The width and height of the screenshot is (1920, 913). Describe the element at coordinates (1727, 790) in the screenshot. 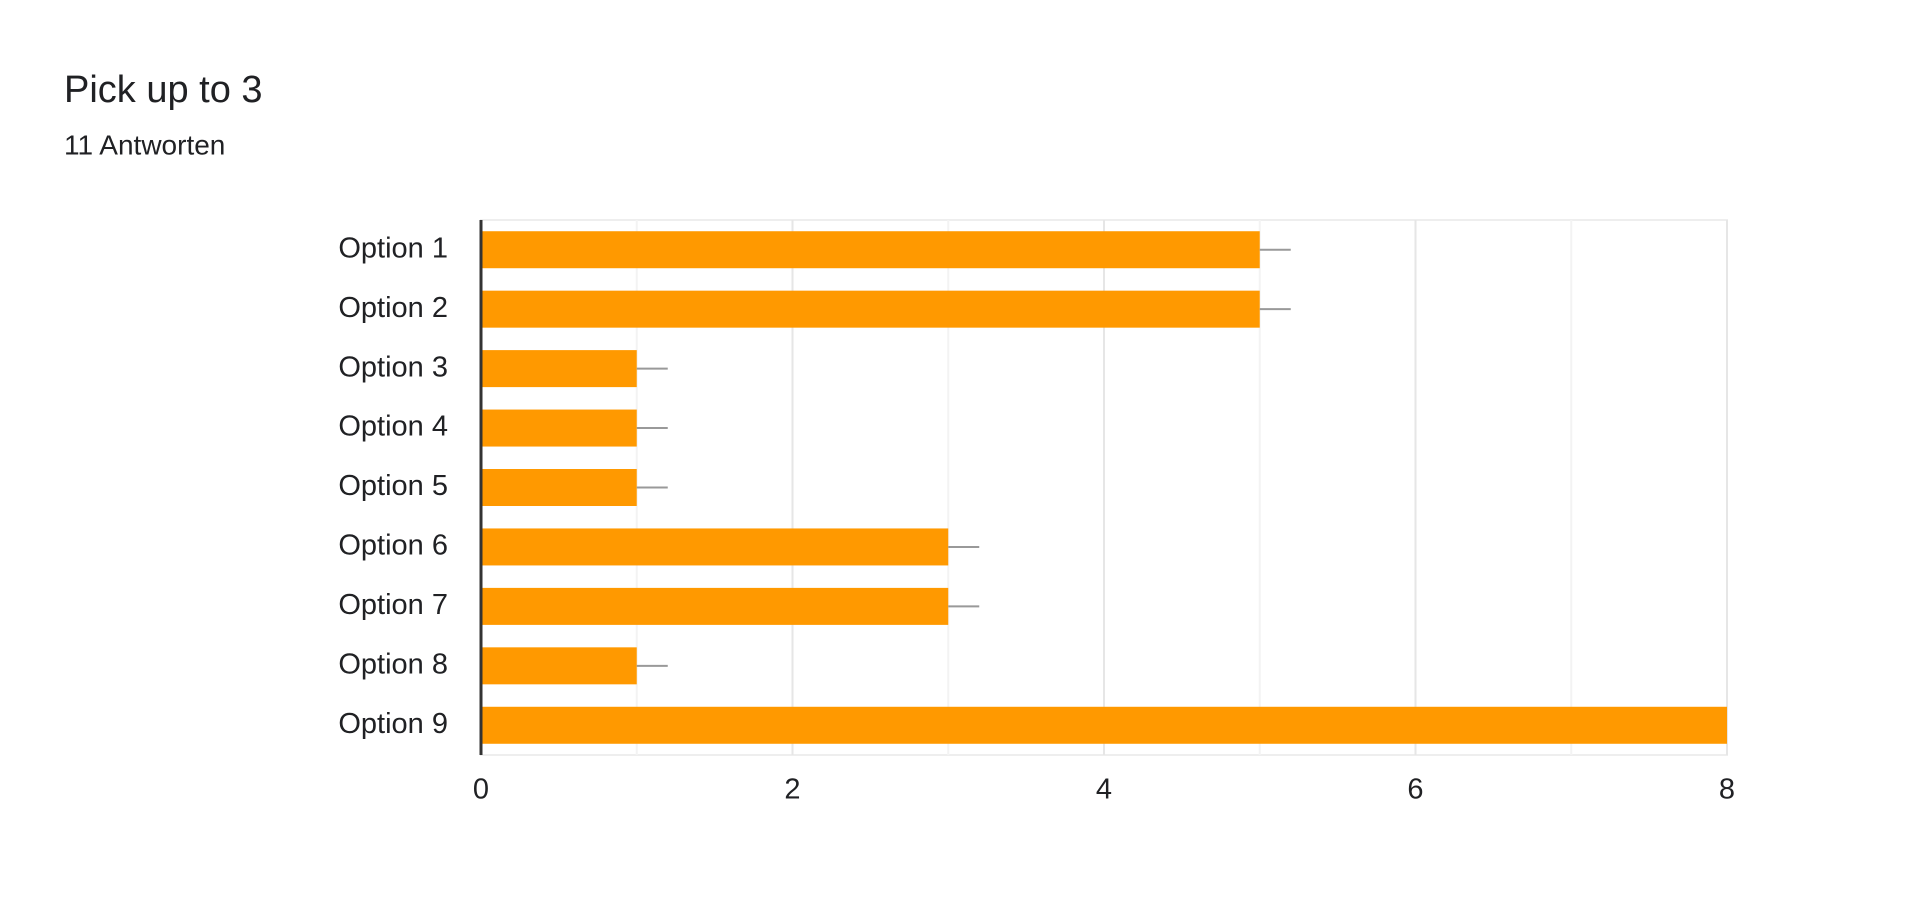

I see `x-tick-label: 8` at that location.